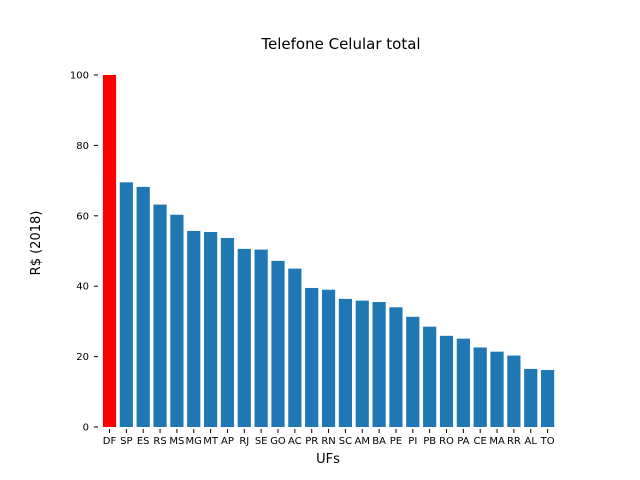 This screenshot has height=480, width=640. Describe the element at coordinates (227, 332) in the screenshot. I see `bar-ap` at that location.